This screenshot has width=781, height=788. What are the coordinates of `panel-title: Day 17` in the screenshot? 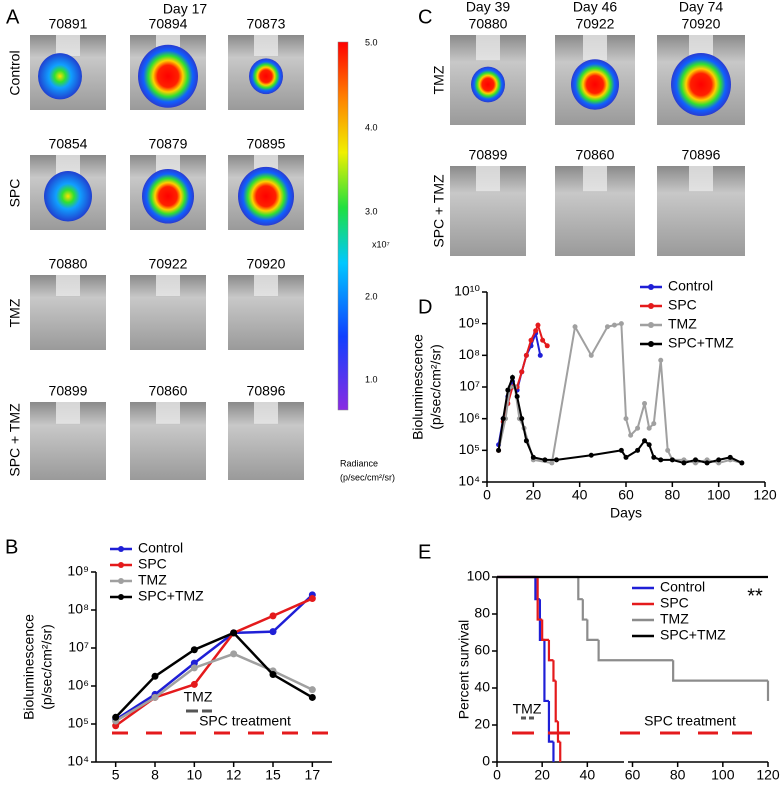 It's located at (185, 9).